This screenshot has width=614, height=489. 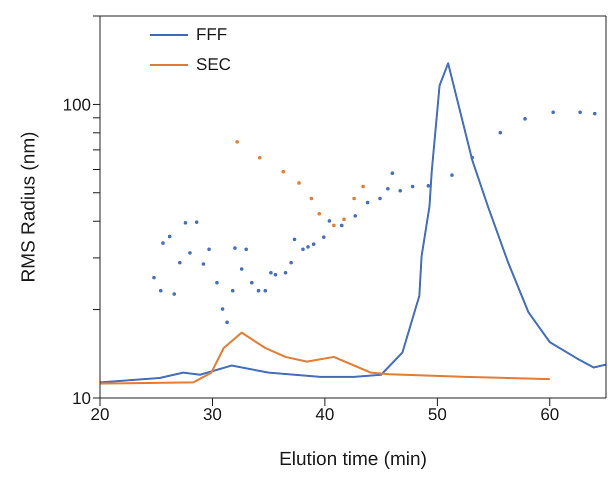 What do you see at coordinates (76, 104) in the screenshot?
I see `y-tick-label: 100` at bounding box center [76, 104].